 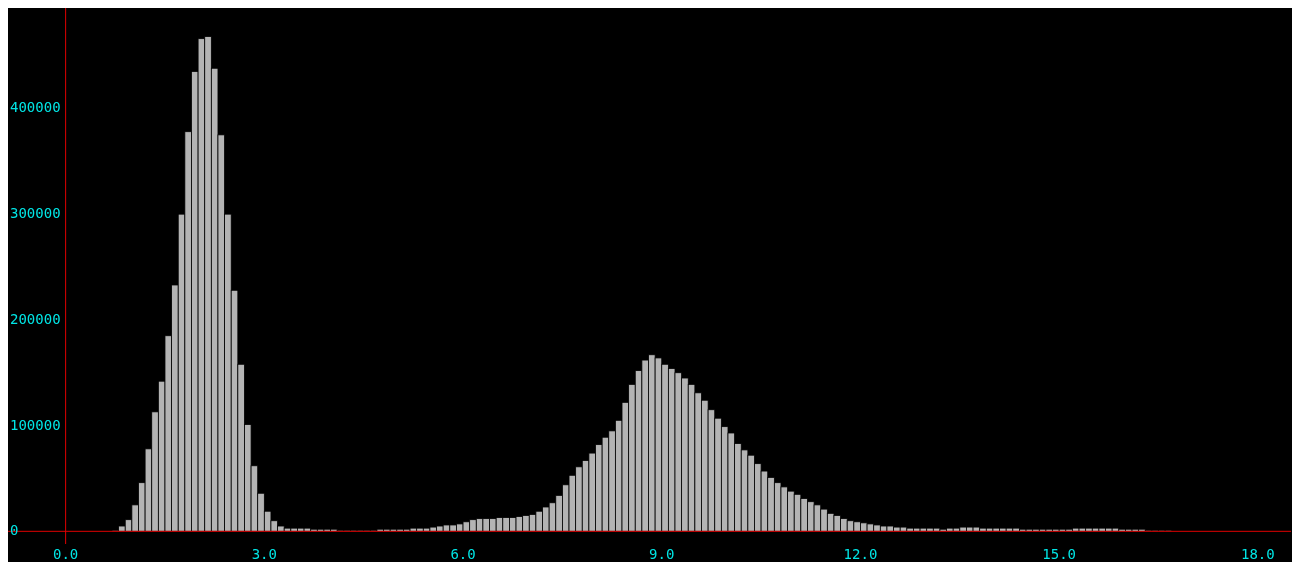 I want to click on x-tick-label: 18.0, so click(x=1258, y=554).